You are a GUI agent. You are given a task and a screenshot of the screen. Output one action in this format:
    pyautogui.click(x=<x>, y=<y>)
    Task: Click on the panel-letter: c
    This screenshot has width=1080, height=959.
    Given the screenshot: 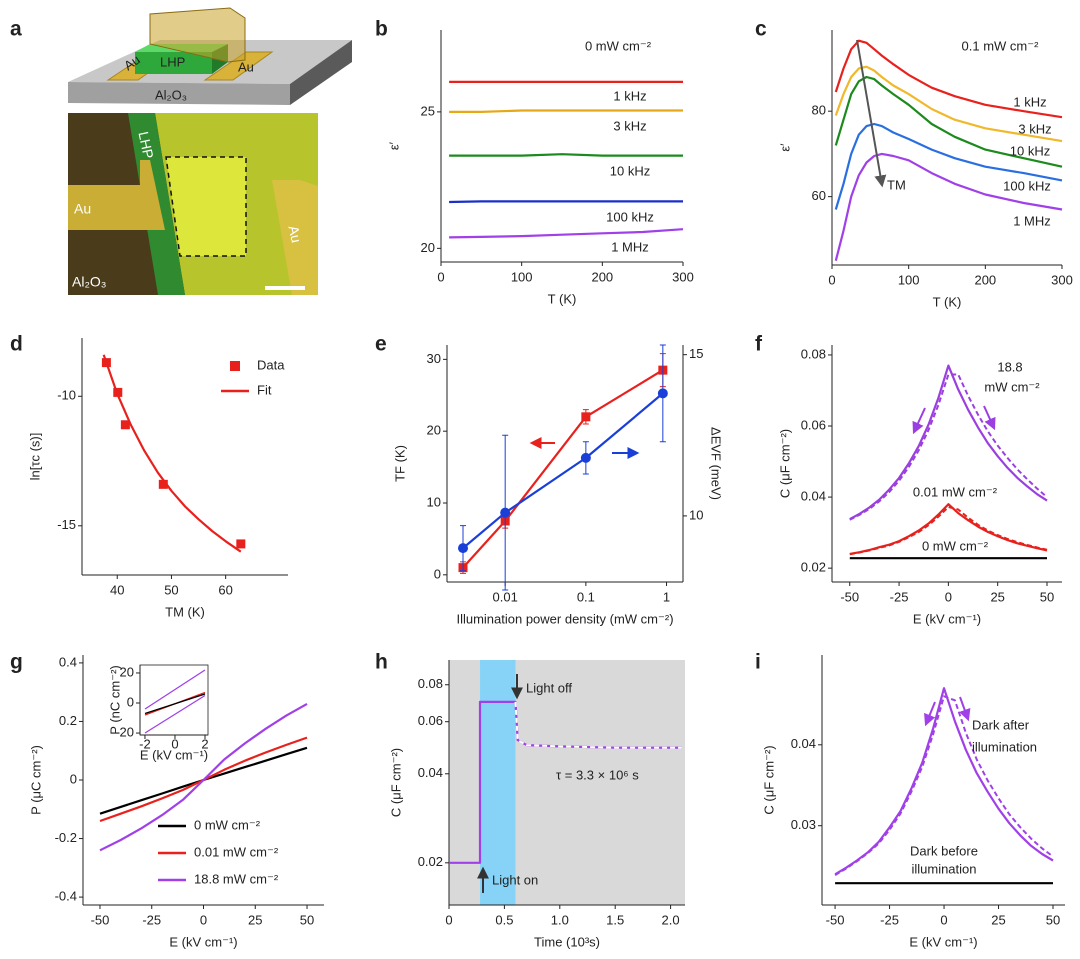 What is the action you would take?
    pyautogui.click(x=761, y=29)
    